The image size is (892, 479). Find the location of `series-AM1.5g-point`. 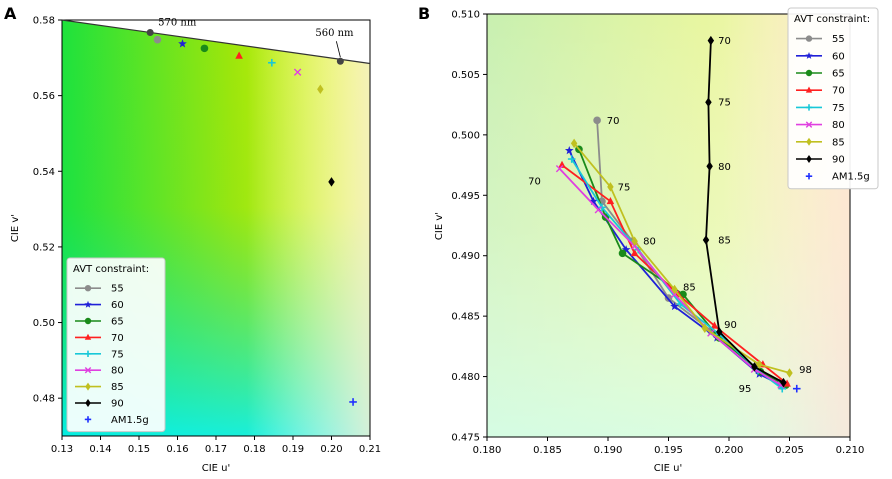

series-AM1.5g-point is located at coordinates (353, 402).